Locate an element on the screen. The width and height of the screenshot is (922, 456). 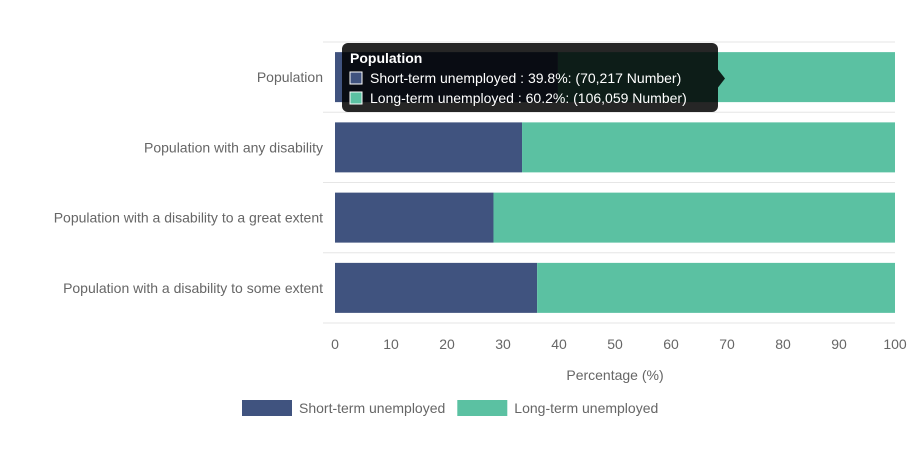
legend-item-long-term: Long-term unemployed is located at coordinates (557, 408).